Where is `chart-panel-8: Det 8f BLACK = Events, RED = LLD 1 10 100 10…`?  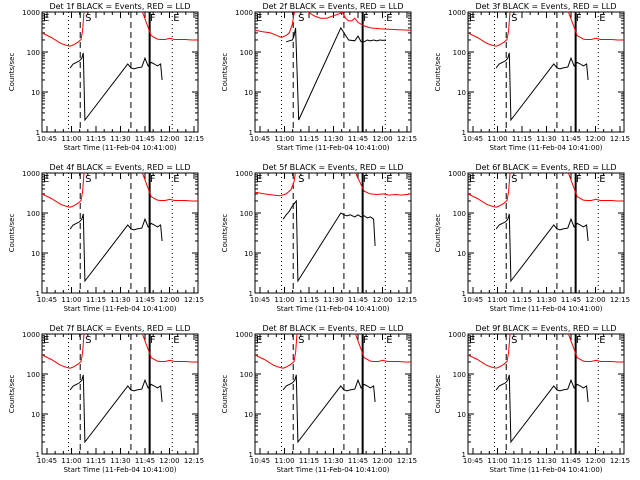 chart-panel-8: Det 8f BLACK = Events, RED = LLD 1 10 100 10… is located at coordinates (319, 399).